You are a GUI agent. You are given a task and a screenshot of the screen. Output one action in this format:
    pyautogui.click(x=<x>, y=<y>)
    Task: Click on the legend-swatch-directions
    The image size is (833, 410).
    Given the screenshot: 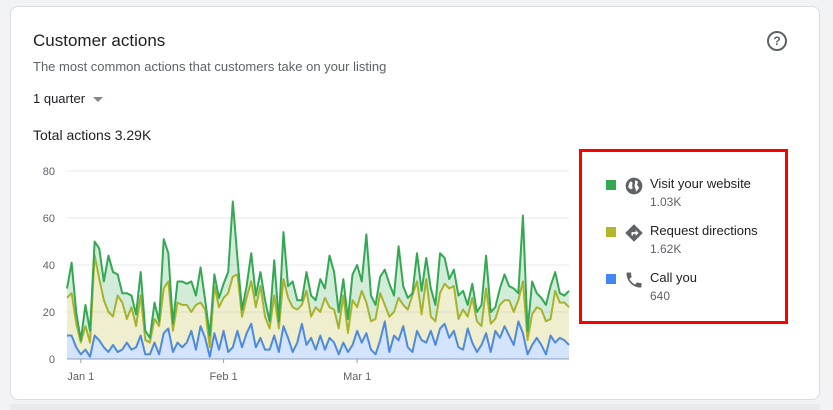 What is the action you would take?
    pyautogui.click(x=611, y=232)
    